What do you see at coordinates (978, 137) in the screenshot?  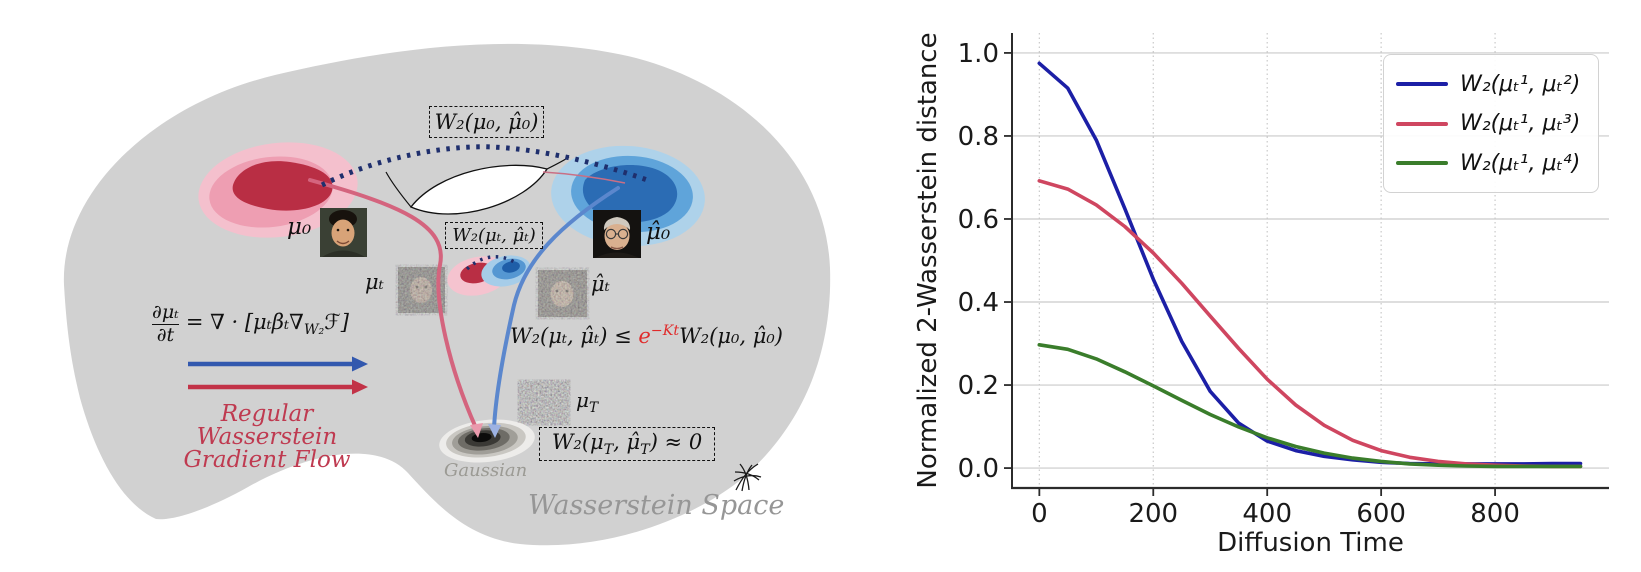 I see `y-tick-label: 0.8` at bounding box center [978, 137].